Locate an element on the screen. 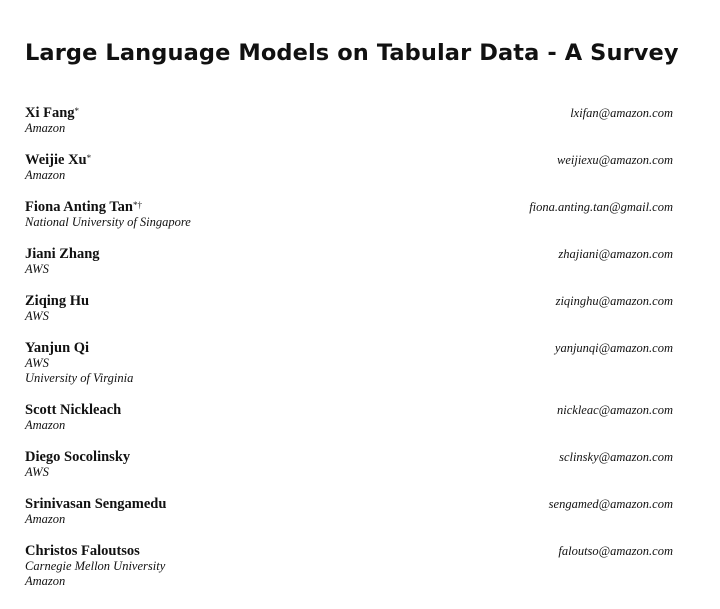 This screenshot has width=720, height=609. author-email: ziqinghu@amazon.com is located at coordinates (614, 301).